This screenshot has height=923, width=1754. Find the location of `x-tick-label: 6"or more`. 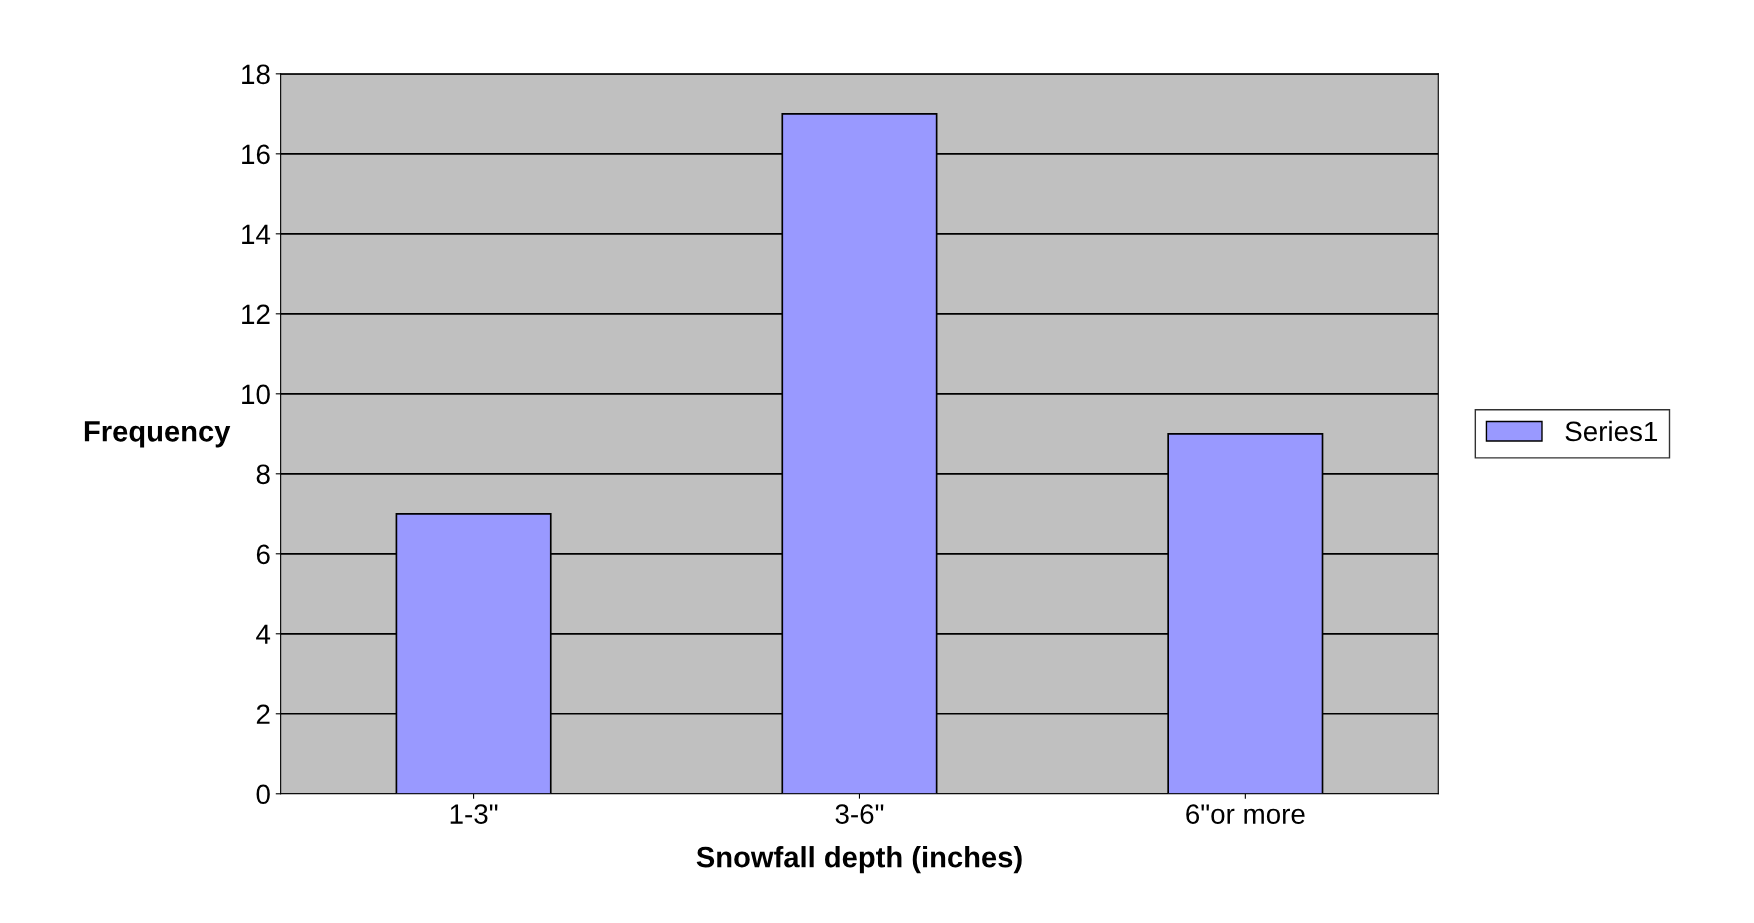

x-tick-label: 6"or more is located at coordinates (1245, 814).